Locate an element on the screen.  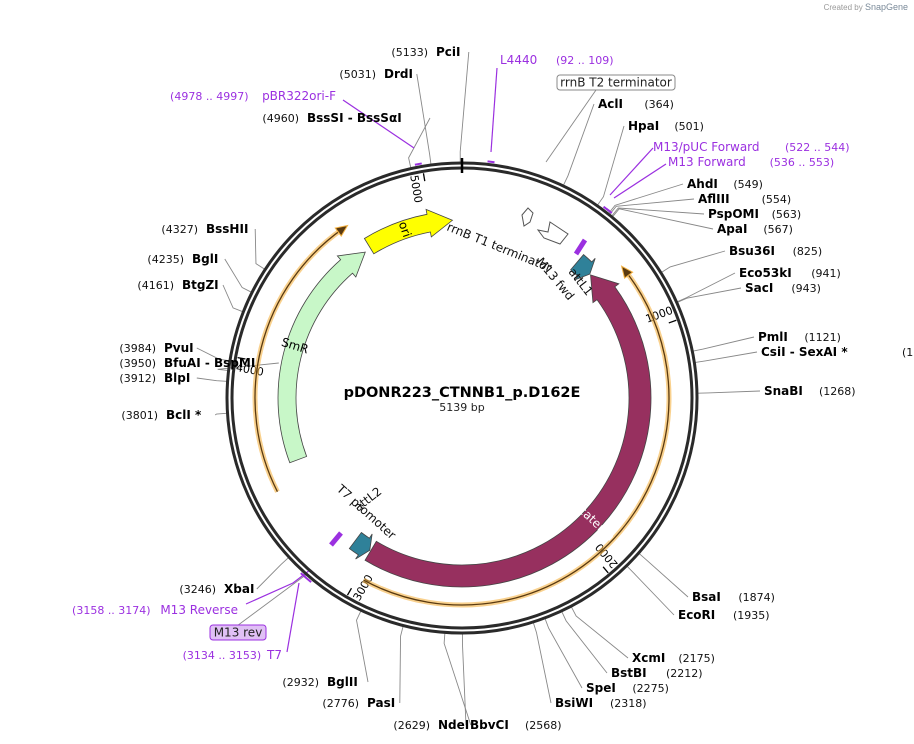
primer-m13-forward: M13 Forward (536 .. 553) is located at coordinates (751, 162).